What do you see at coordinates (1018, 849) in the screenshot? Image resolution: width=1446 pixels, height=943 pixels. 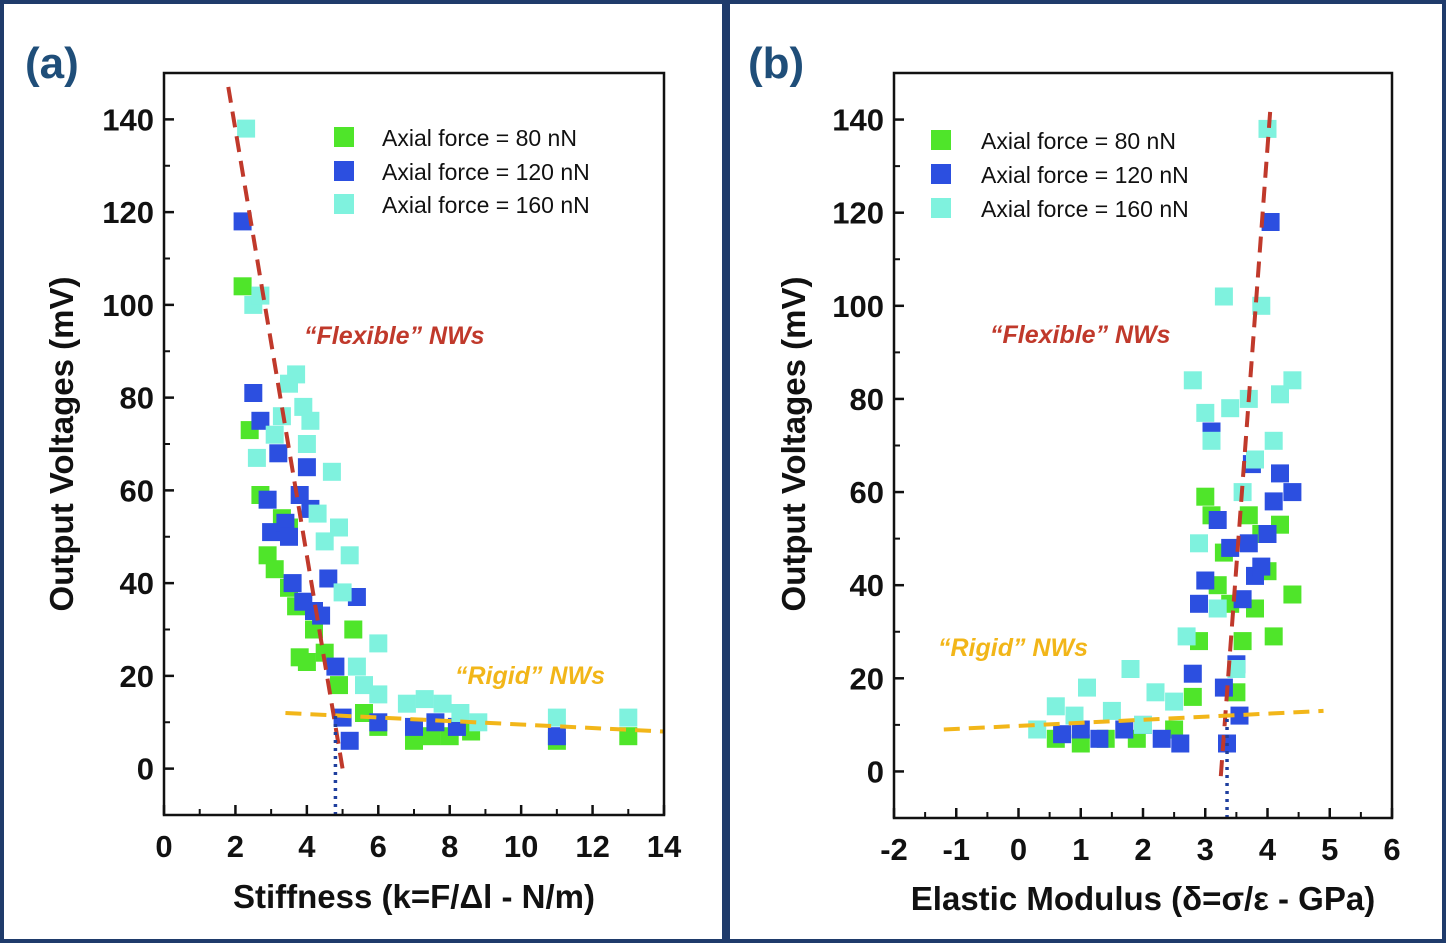 I see `x-tick-label: 0` at bounding box center [1018, 849].